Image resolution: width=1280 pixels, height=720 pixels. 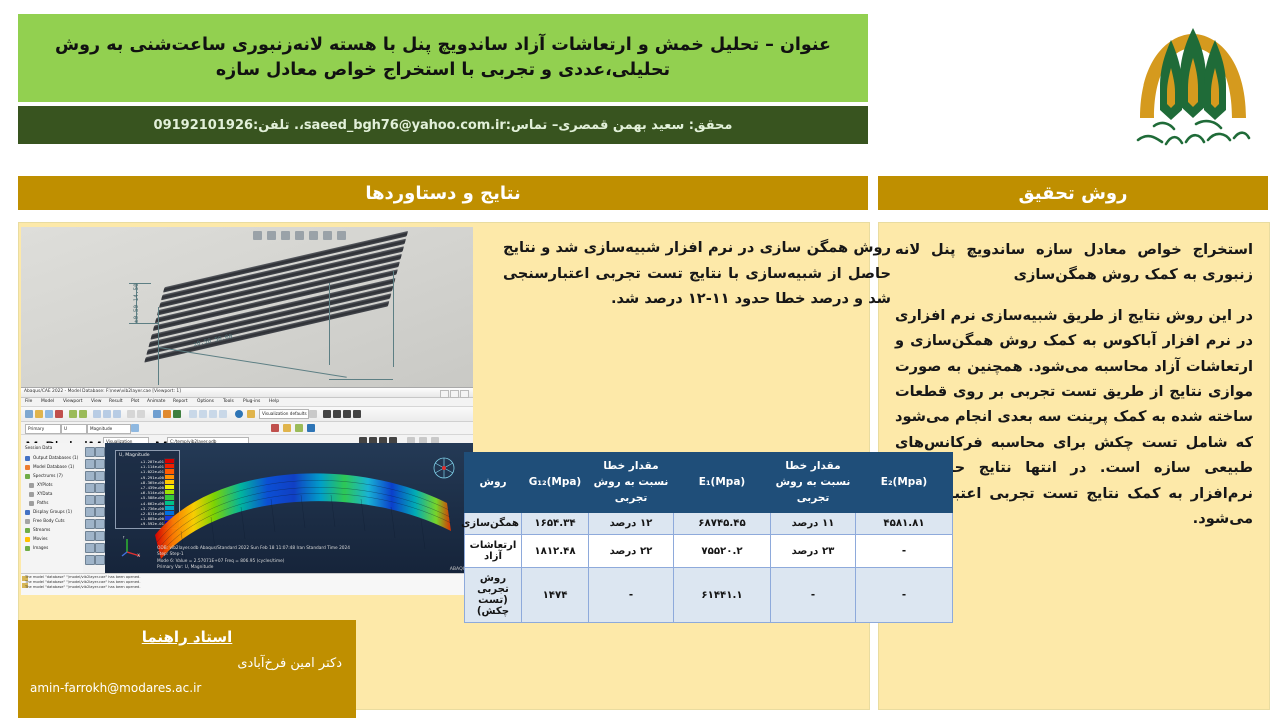 I want to click on view-cut-icon, so click(x=311, y=428).